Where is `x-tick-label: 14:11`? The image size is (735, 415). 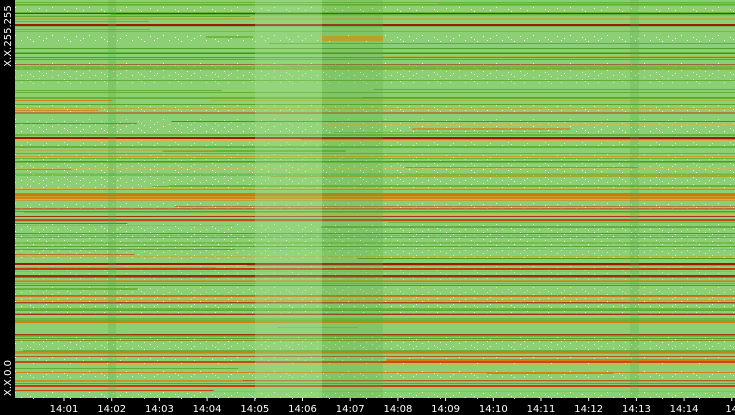 x-tick-label: 14:11 is located at coordinates (541, 409).